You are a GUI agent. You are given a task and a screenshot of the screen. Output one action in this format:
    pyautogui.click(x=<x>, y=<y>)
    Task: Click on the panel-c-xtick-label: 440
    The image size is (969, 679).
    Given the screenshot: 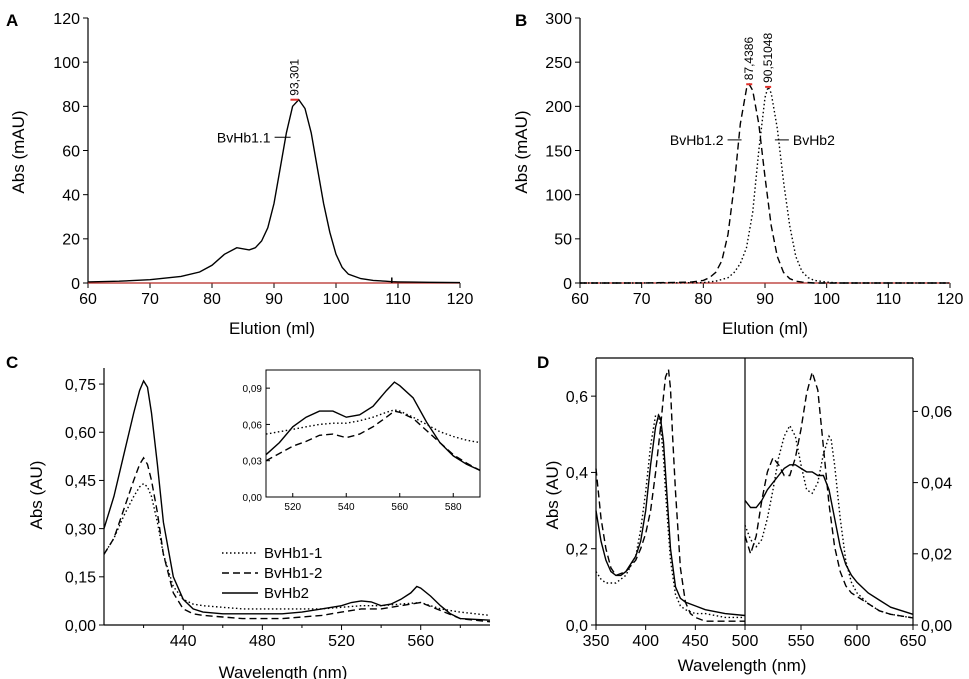 What is the action you would take?
    pyautogui.click(x=183, y=641)
    